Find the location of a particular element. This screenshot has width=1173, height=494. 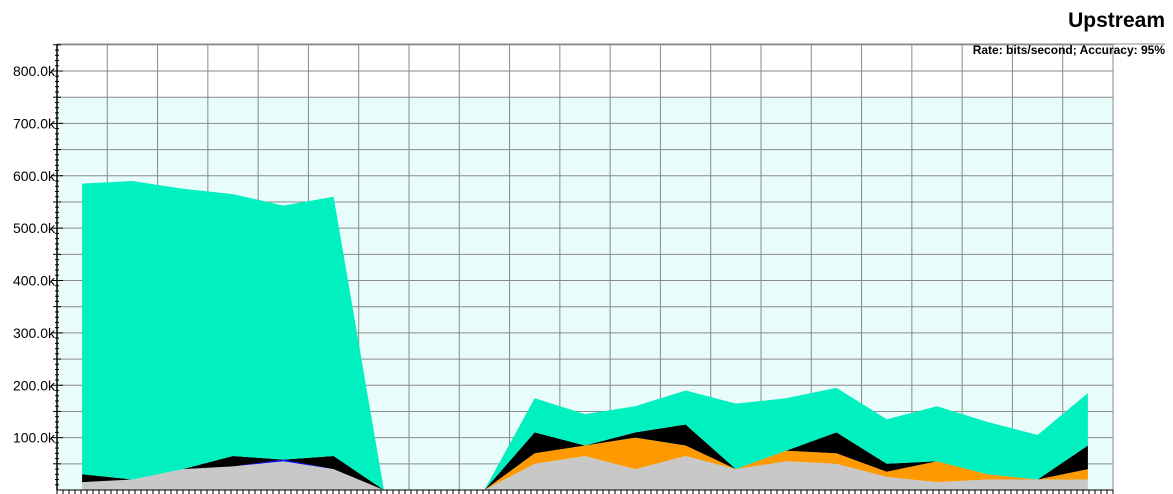

chart-title: Upstream is located at coordinates (1116, 20).